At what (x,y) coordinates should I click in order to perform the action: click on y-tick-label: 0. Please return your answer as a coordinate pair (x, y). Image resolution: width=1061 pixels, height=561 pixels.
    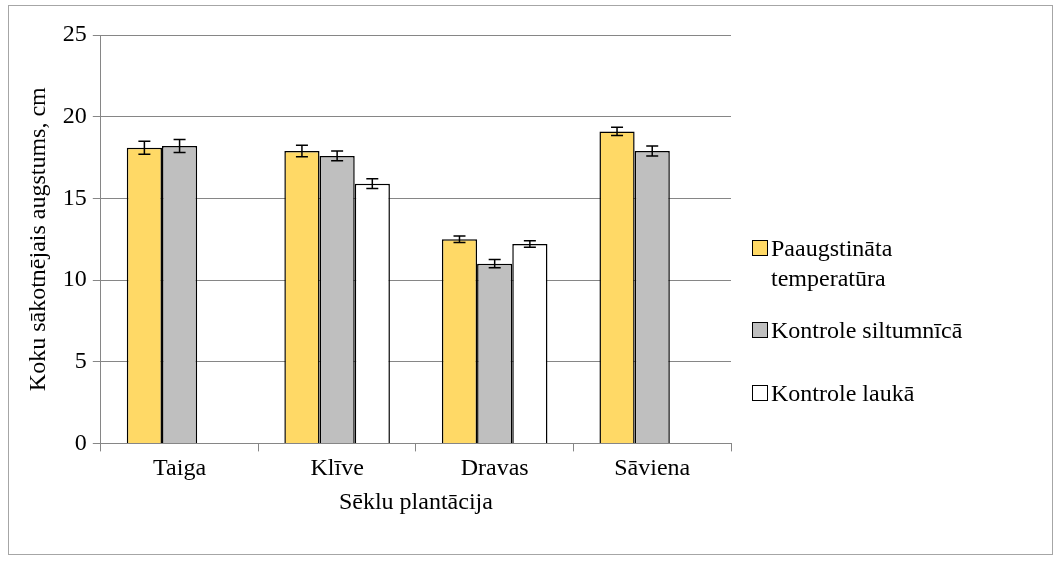
    Looking at the image, I should click on (80, 441).